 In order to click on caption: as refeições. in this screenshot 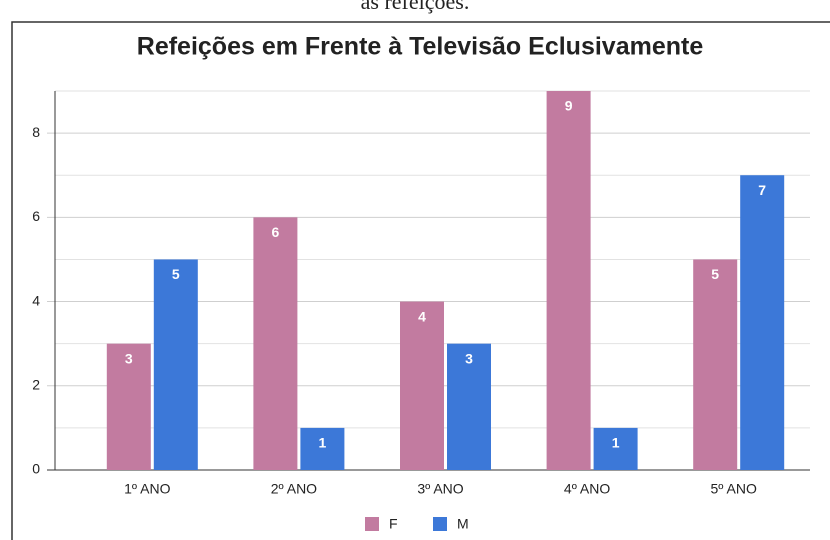, I will do `click(415, 7)`.